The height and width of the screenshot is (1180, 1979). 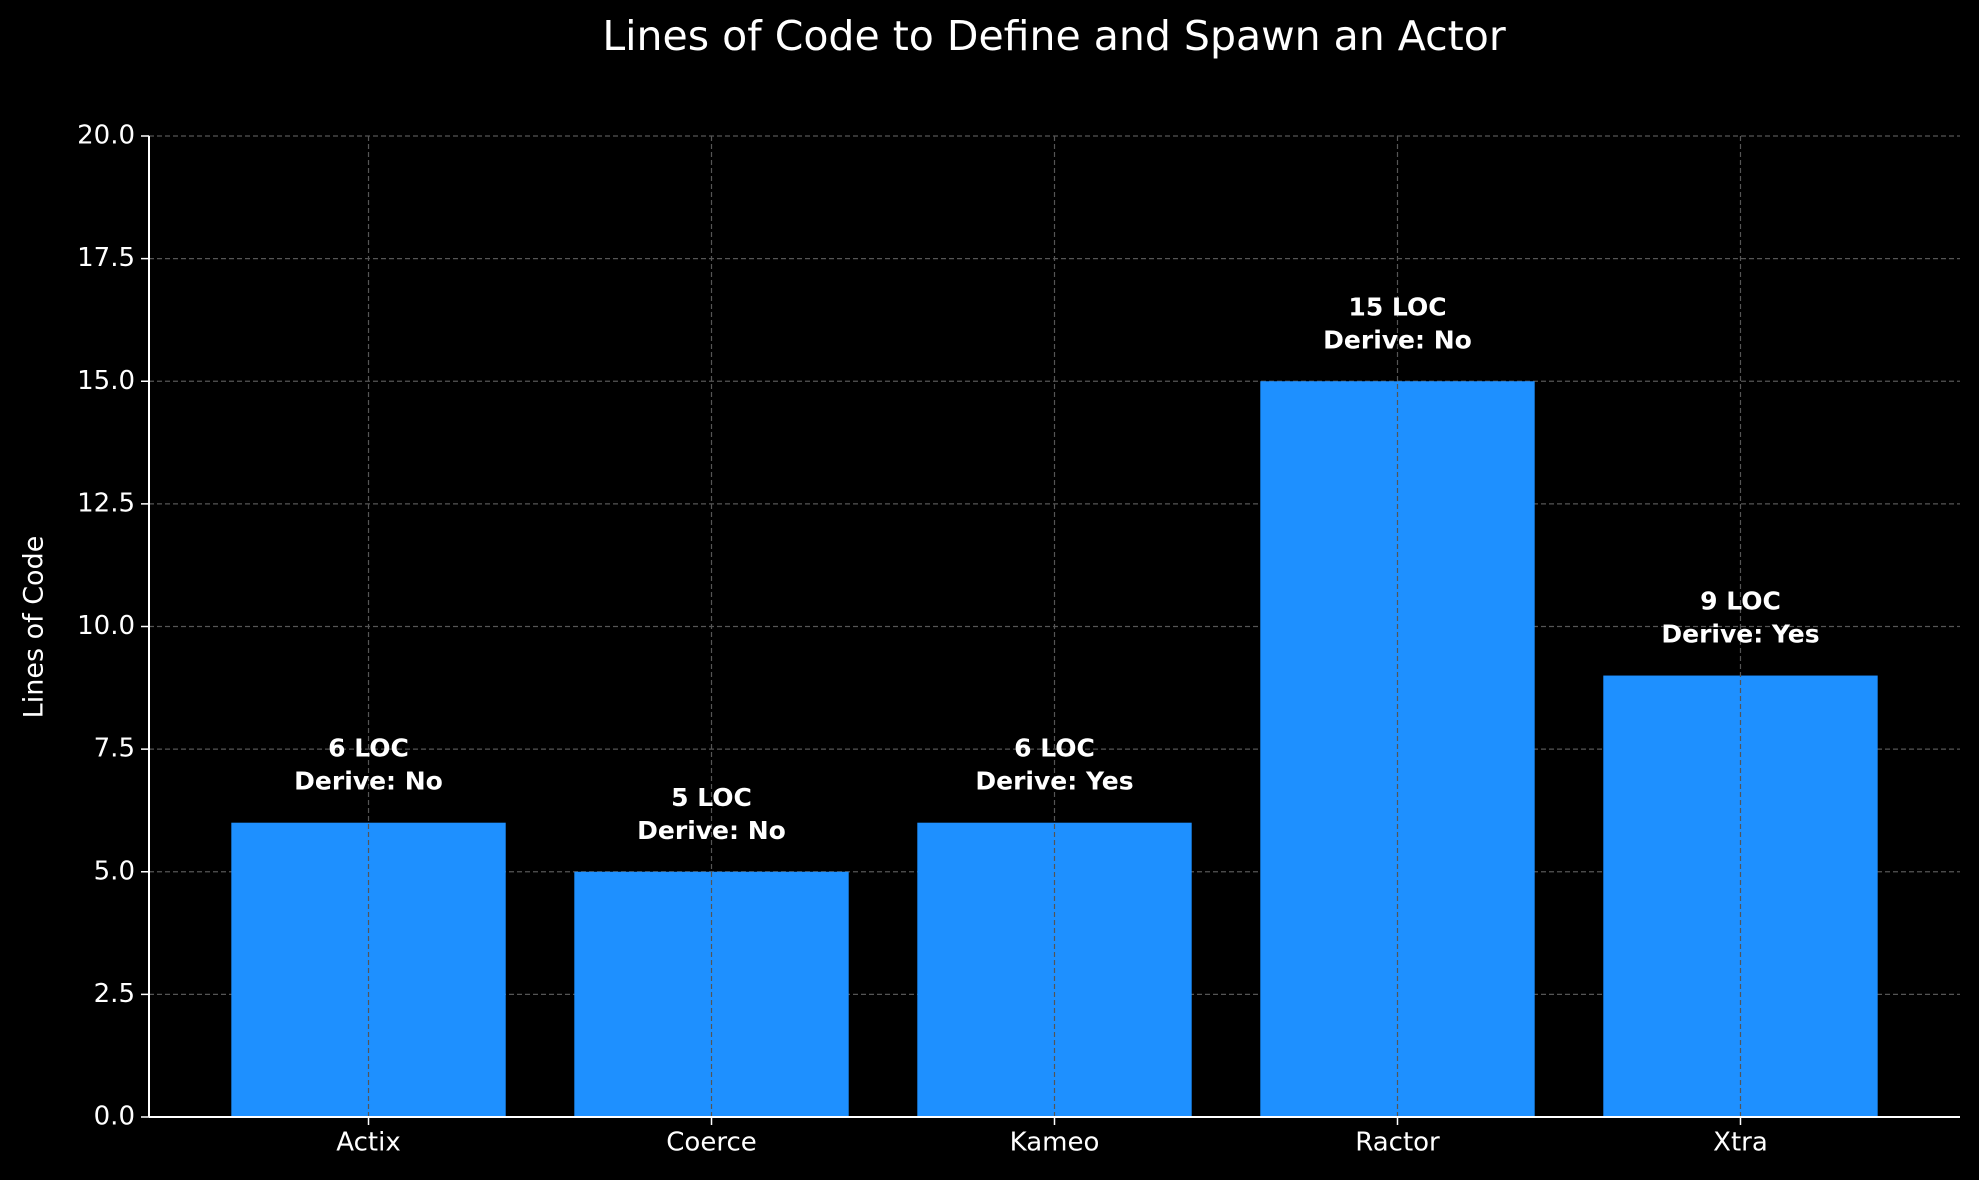 I want to click on x-tick-label: Coerce, so click(x=711, y=1143).